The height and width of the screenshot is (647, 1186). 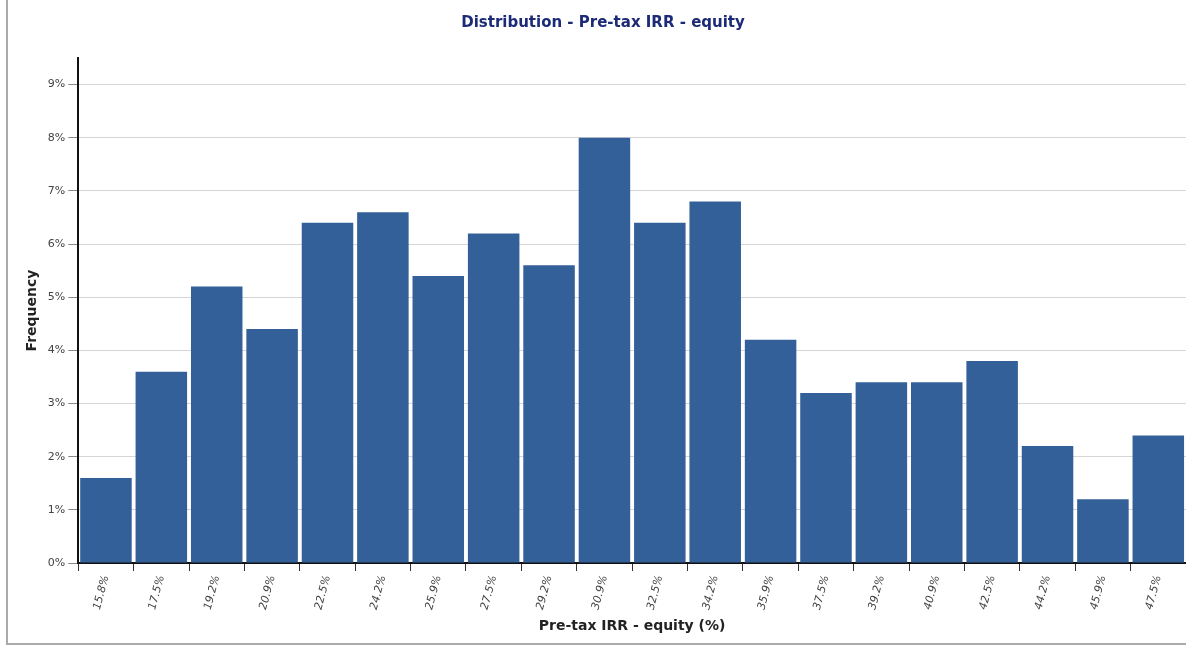 I want to click on y-tick-label: 9%, so click(x=56, y=84).